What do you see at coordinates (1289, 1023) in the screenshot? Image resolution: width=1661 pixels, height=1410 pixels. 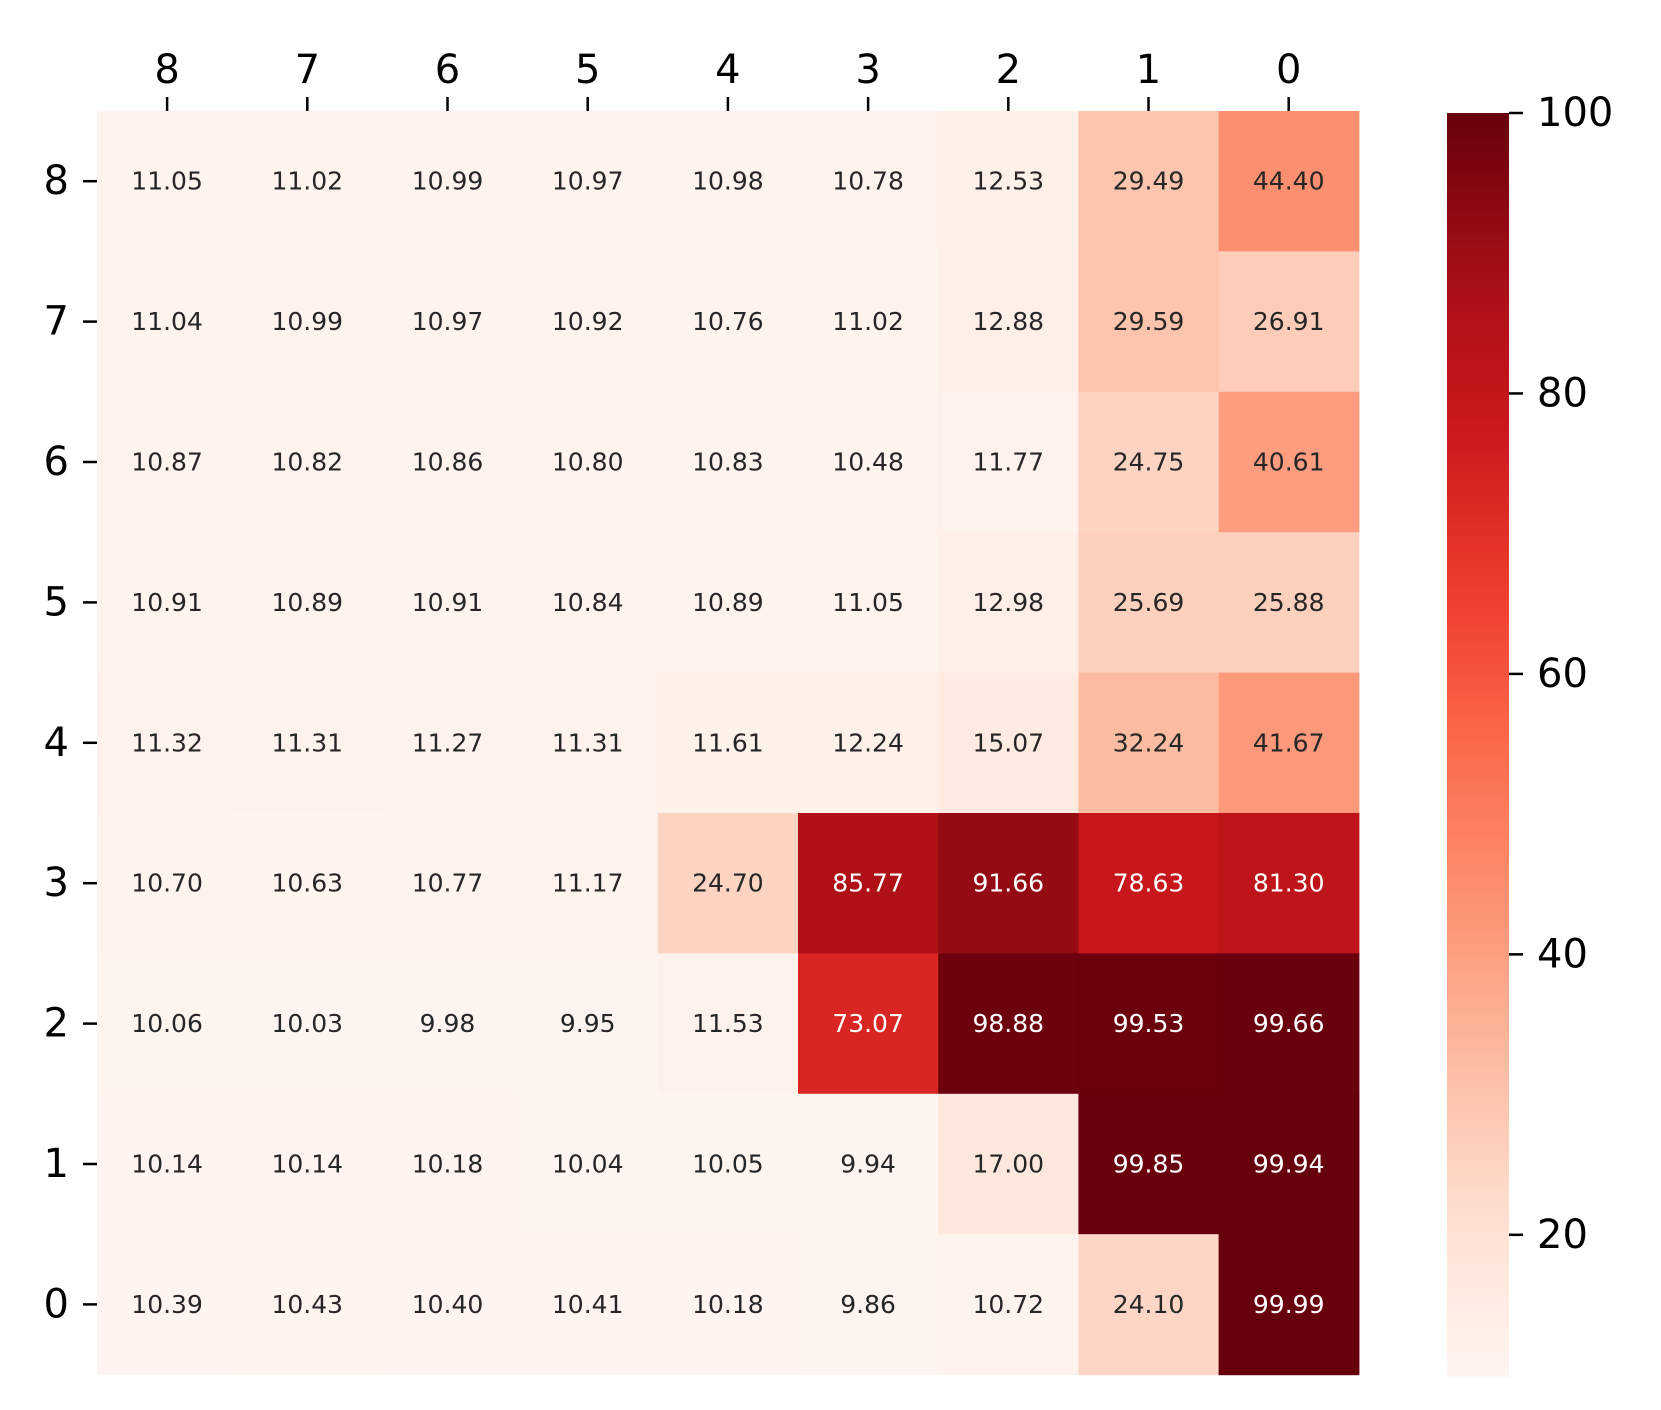 I see `cell-value-label: 99.66` at bounding box center [1289, 1023].